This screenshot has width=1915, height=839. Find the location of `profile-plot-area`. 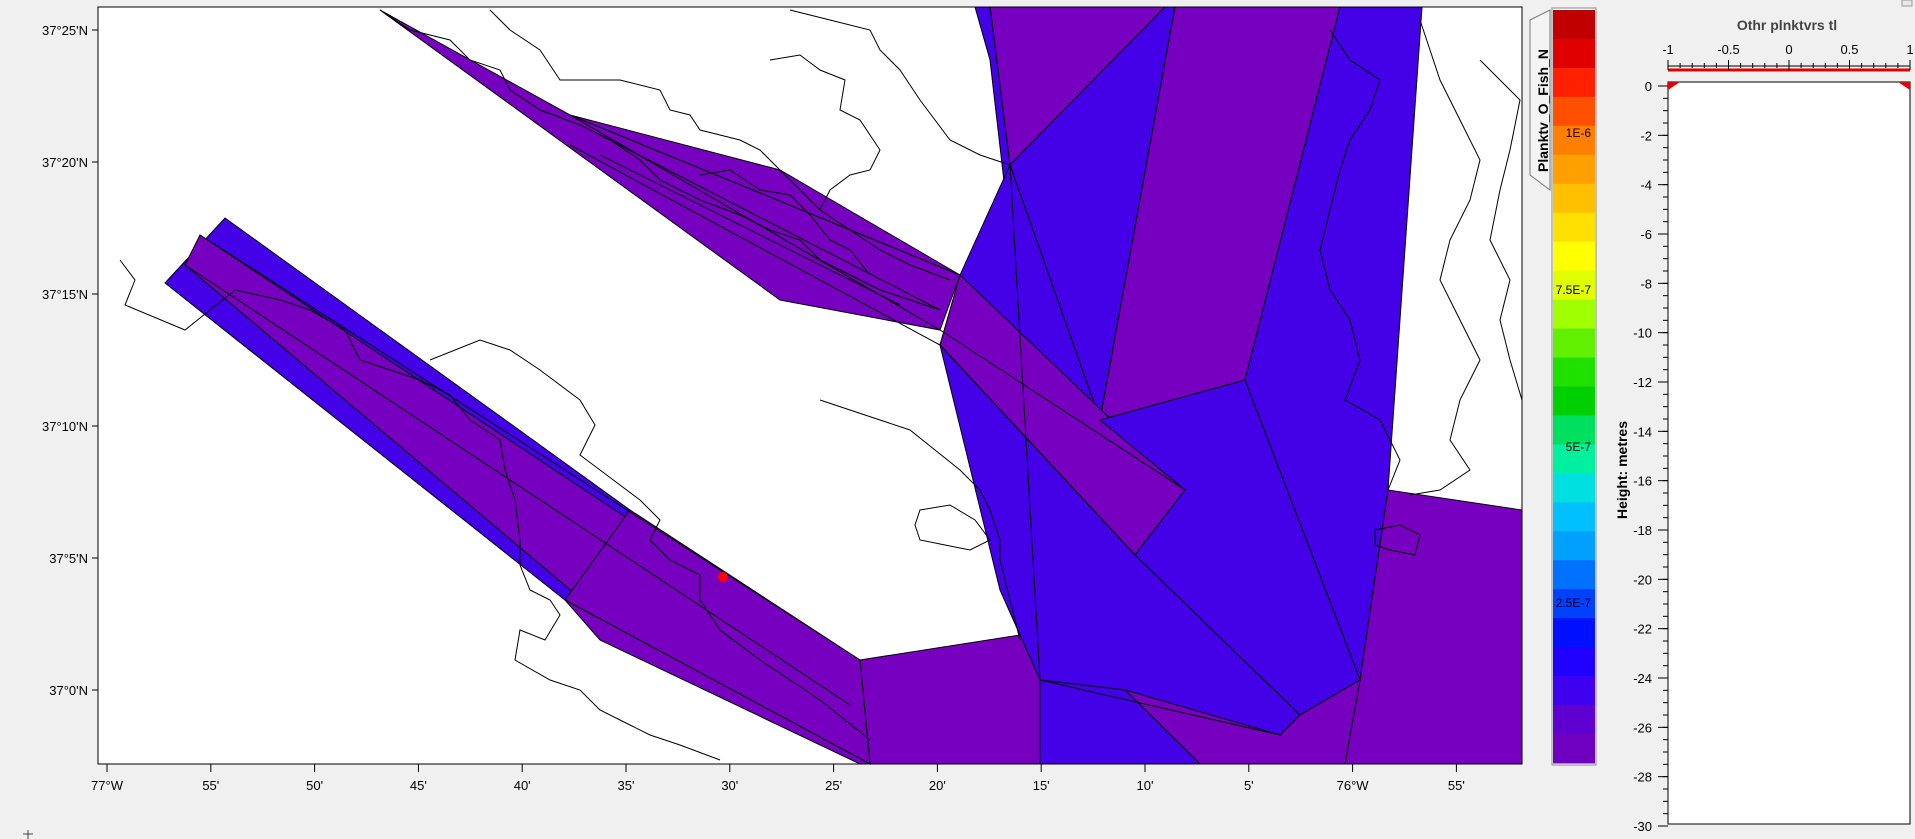

profile-plot-area is located at coordinates (1789, 453).